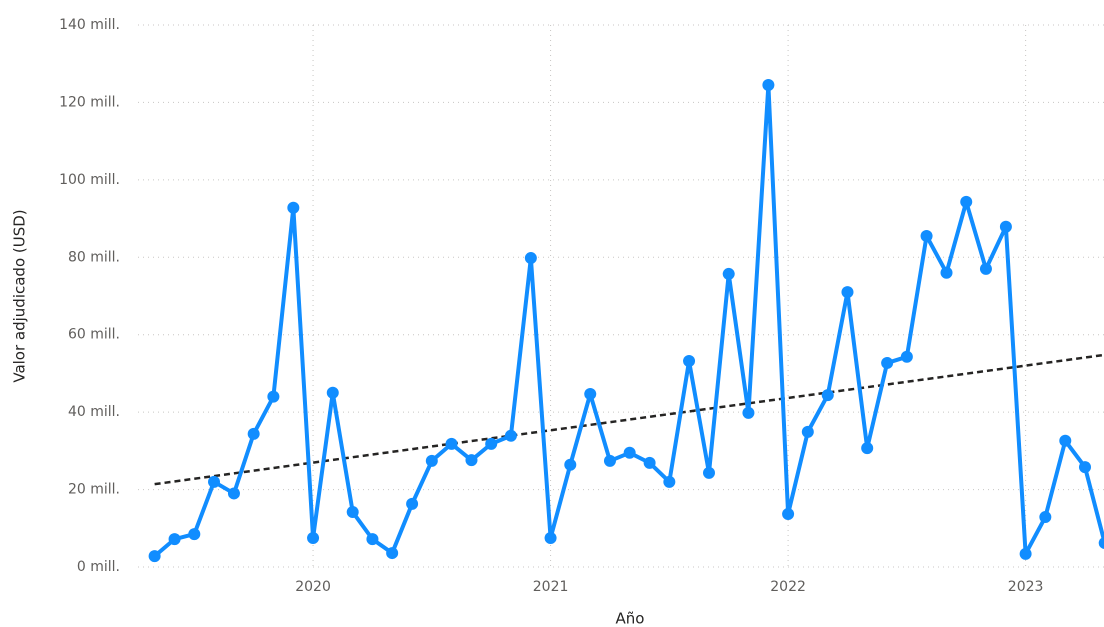 The height and width of the screenshot is (627, 1104). What do you see at coordinates (788, 587) in the screenshot?
I see `x-tick-label: 2022` at bounding box center [788, 587].